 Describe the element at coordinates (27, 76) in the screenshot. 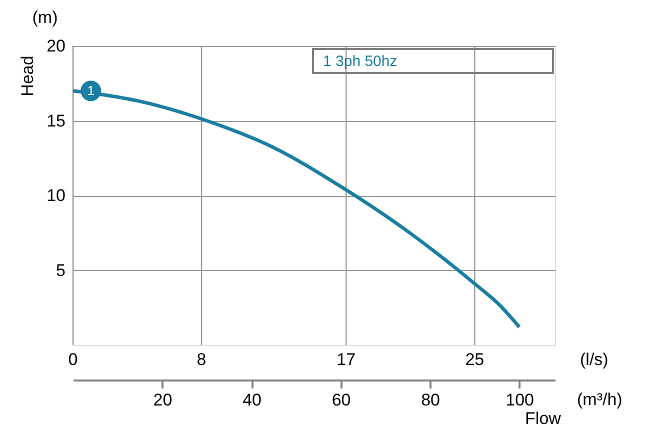

I see `y-axis-title: Head` at that location.